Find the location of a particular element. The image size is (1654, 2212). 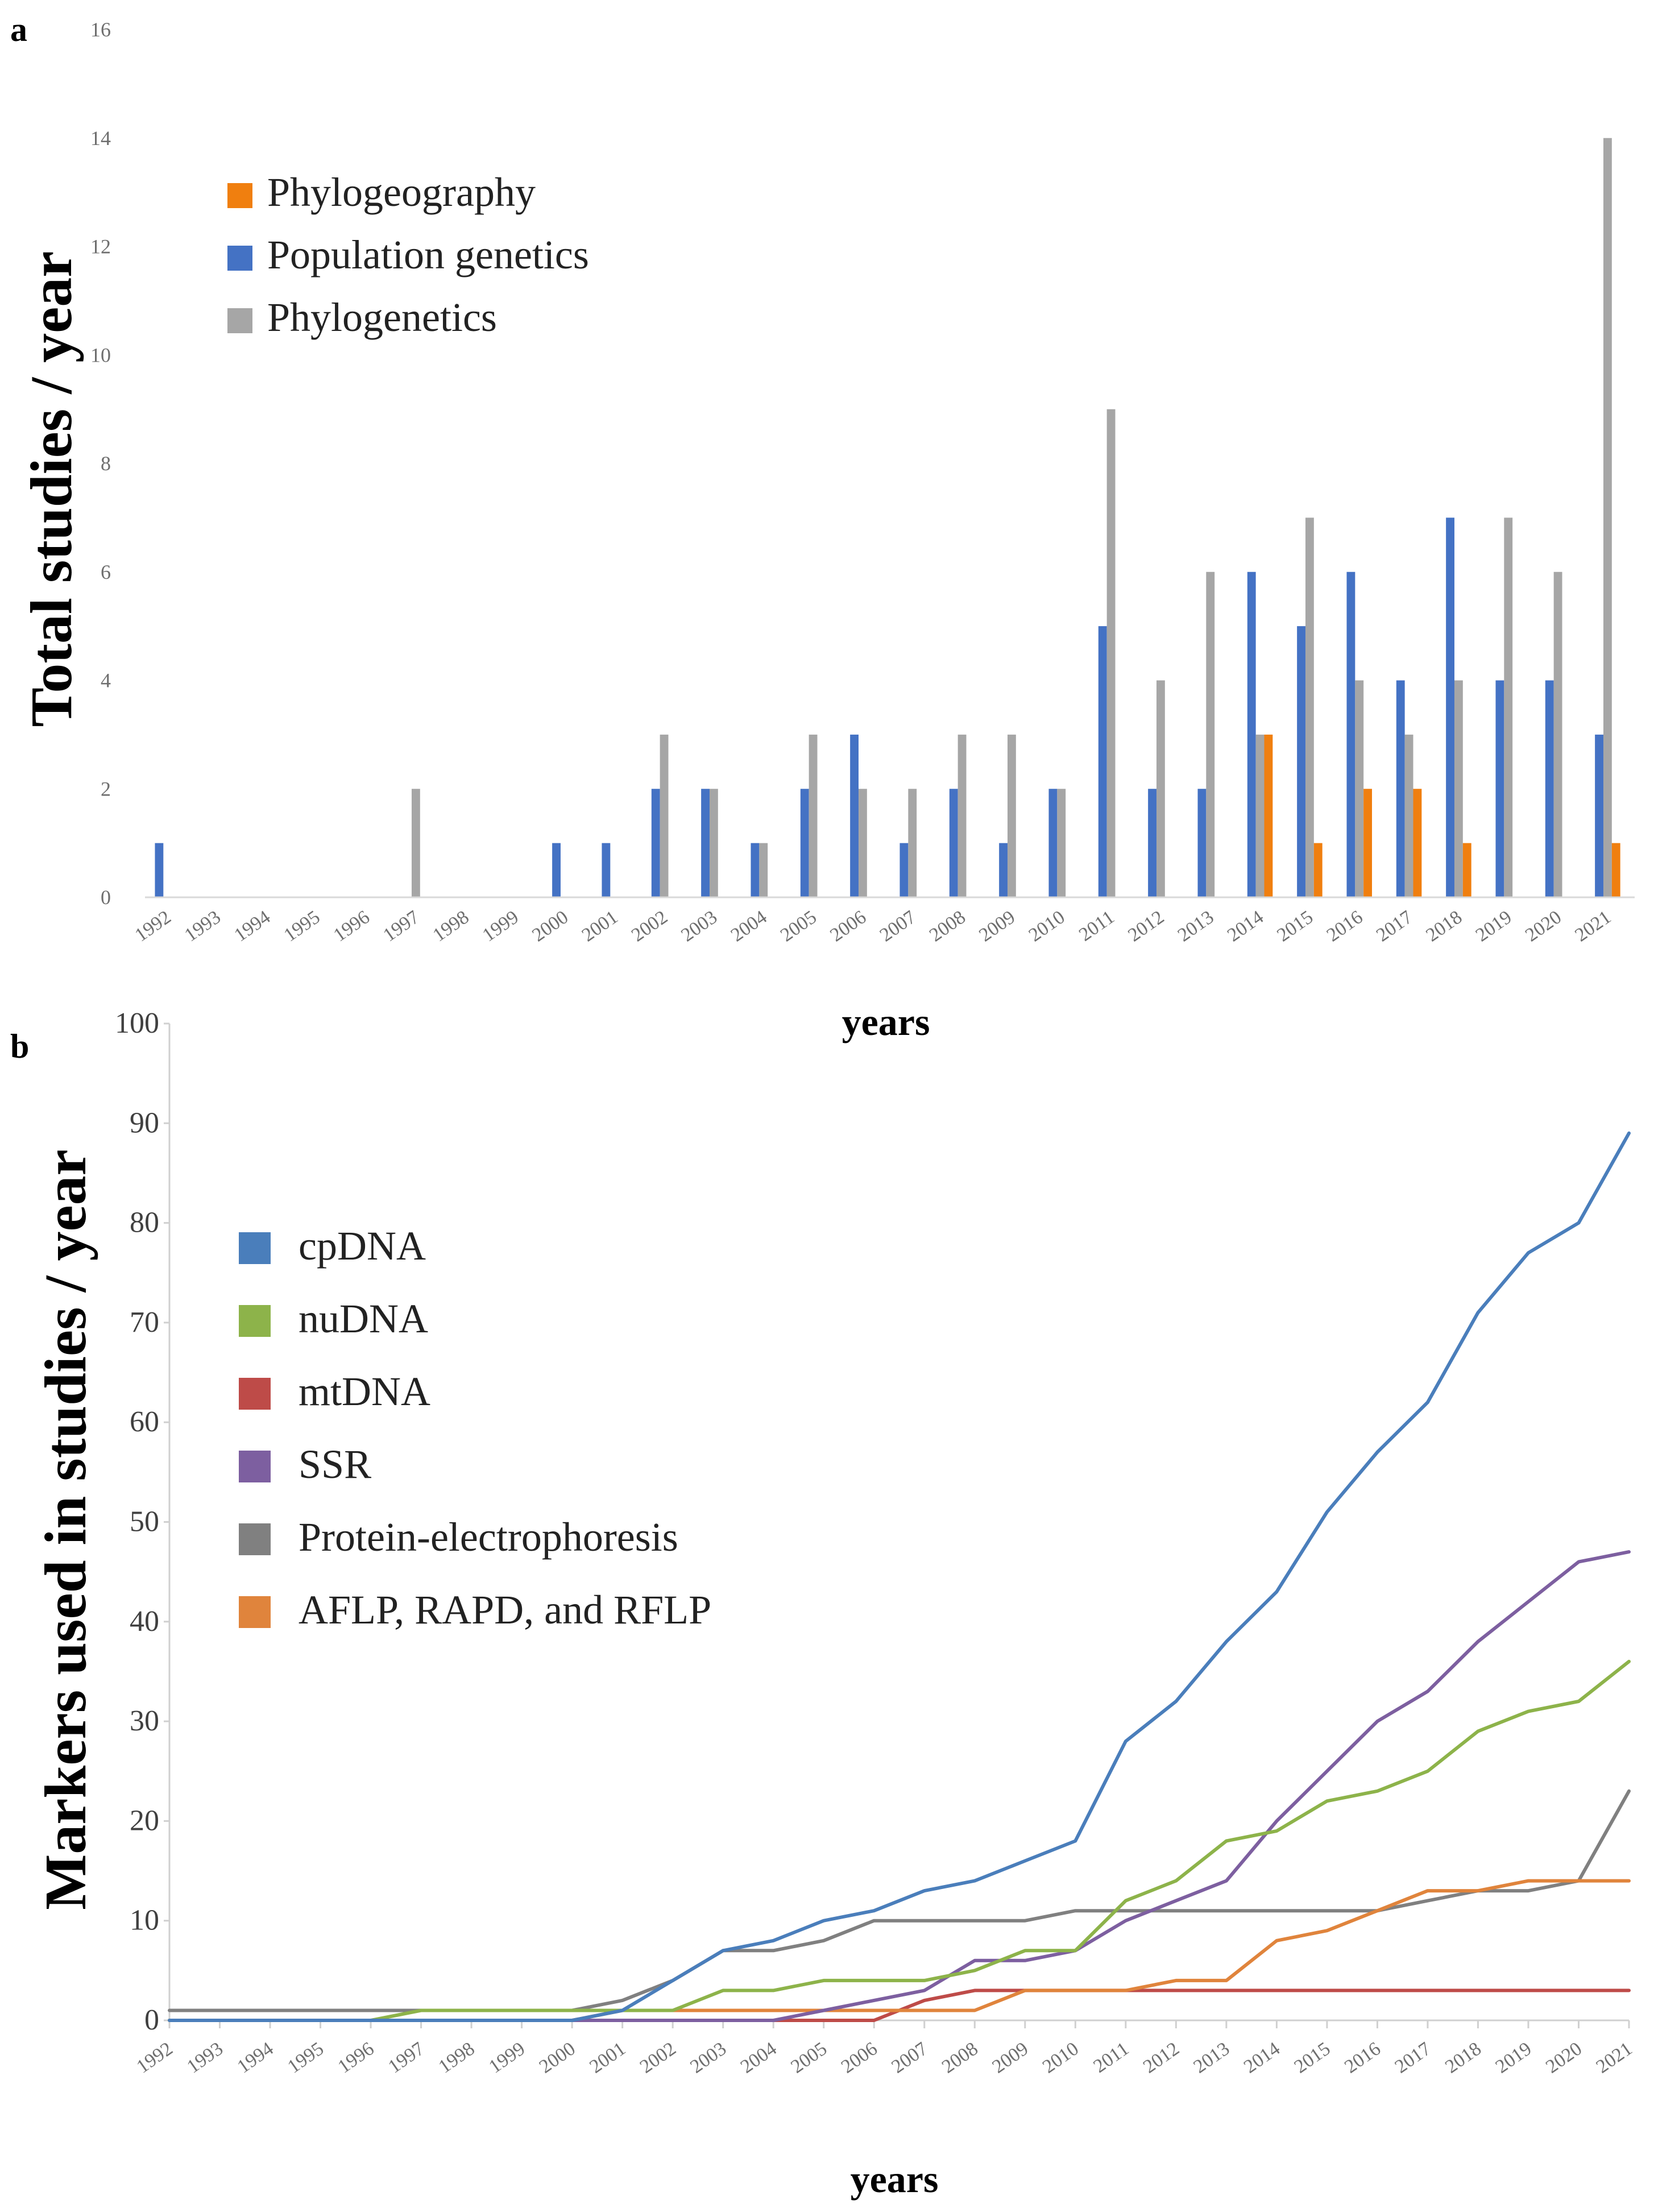

bar-phylogenetics-1997 is located at coordinates (415, 843).